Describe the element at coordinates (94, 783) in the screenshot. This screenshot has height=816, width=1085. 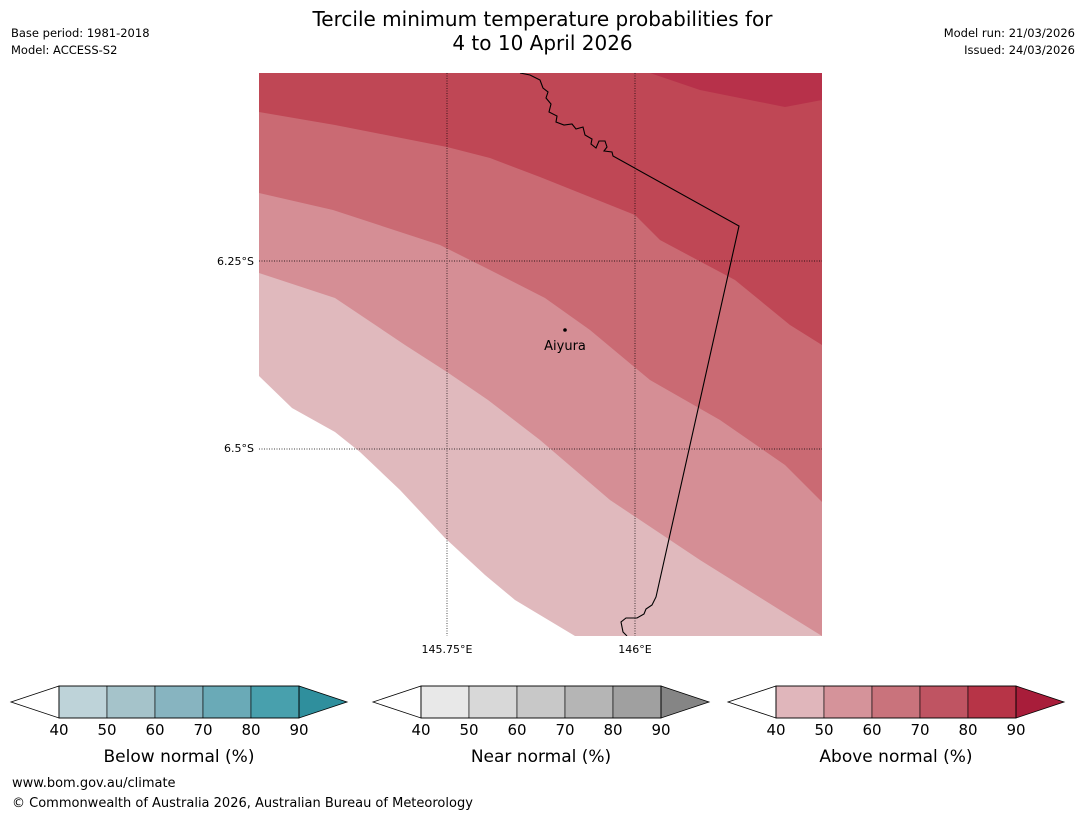
I see `website-link: www.bom.gov.au/climate` at that location.